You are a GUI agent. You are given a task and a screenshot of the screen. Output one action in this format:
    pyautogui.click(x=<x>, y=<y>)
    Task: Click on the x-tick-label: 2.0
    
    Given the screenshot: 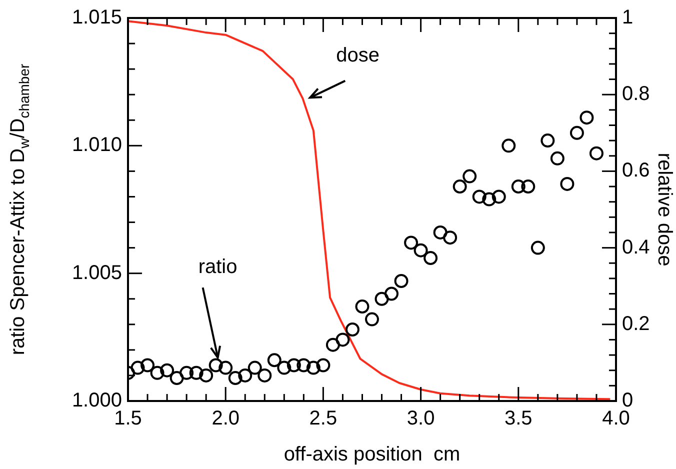 What is the action you would take?
    pyautogui.click(x=226, y=419)
    